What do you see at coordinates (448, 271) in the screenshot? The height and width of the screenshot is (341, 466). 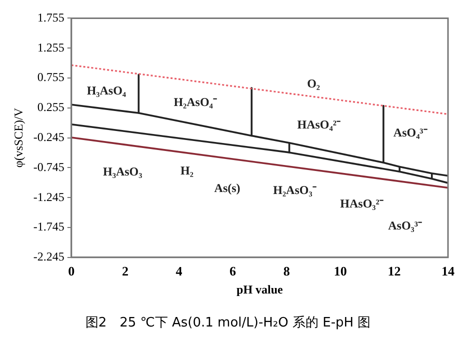 I see `x-tick-label: 14` at bounding box center [448, 271].